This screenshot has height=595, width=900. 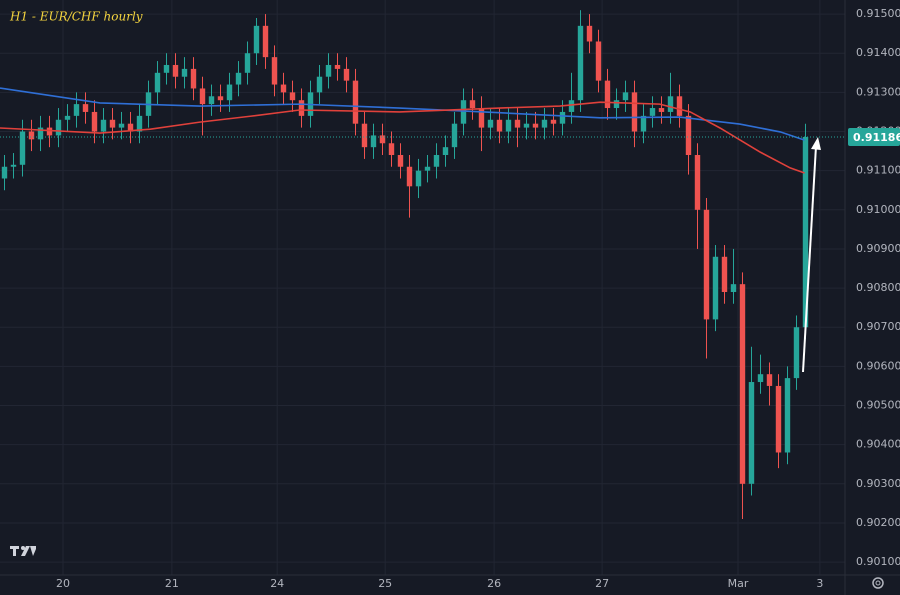 What do you see at coordinates (819, 583) in the screenshot?
I see `x-tick-label: 3` at bounding box center [819, 583].